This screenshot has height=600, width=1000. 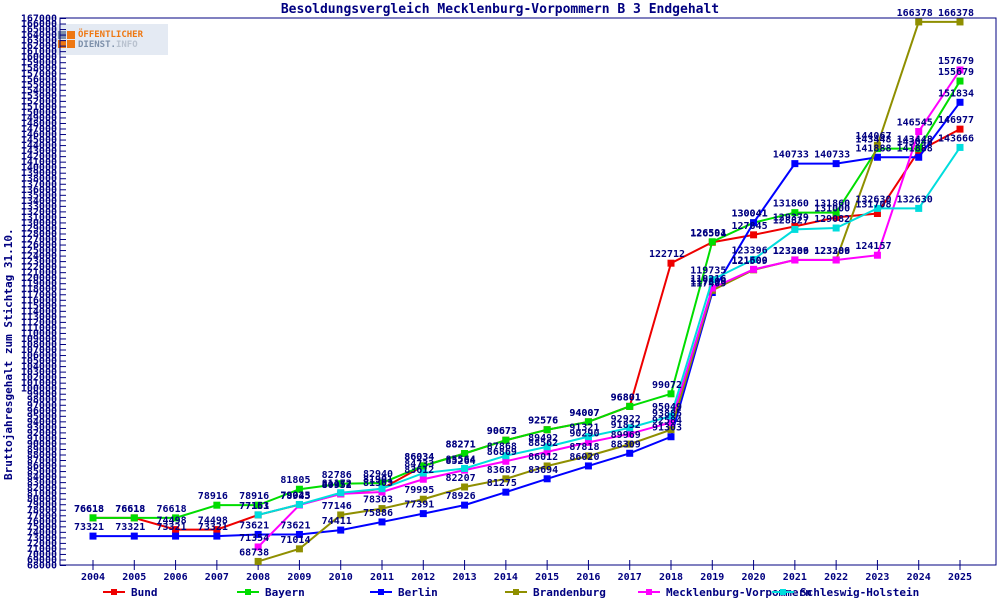 What do you see at coordinates (39, 356) in the screenshot?
I see `y-tick-label: 106000` at bounding box center [39, 356].